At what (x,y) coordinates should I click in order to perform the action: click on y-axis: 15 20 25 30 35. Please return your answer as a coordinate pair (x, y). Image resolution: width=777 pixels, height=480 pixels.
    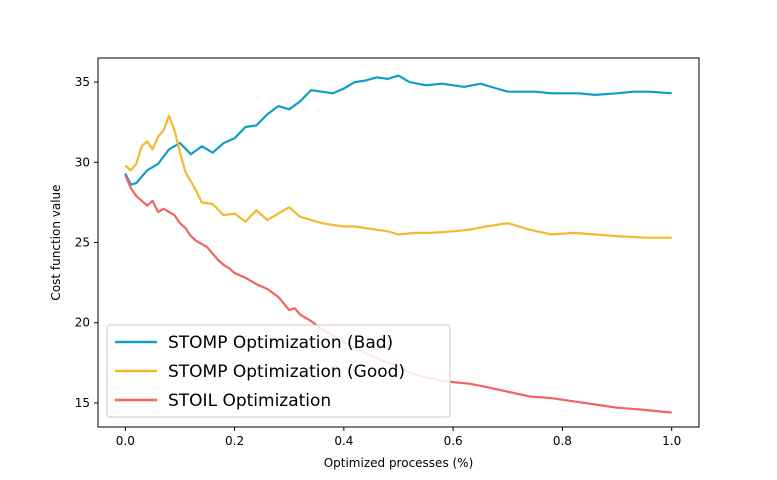
    Looking at the image, I should click on (86, 242).